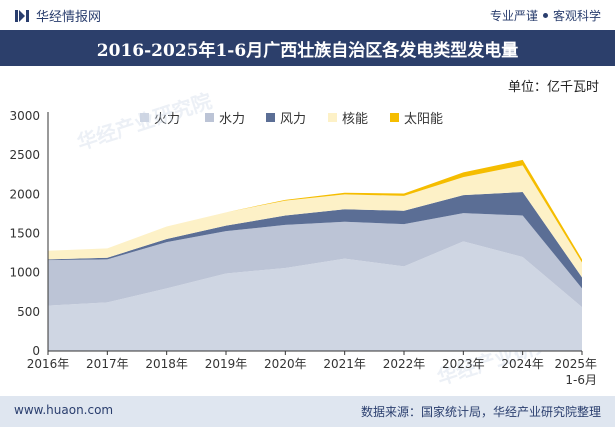 The image size is (615, 427). I want to click on footer-source: 数据来源：国家统计局，华经产业研究院整理, so click(480, 412).